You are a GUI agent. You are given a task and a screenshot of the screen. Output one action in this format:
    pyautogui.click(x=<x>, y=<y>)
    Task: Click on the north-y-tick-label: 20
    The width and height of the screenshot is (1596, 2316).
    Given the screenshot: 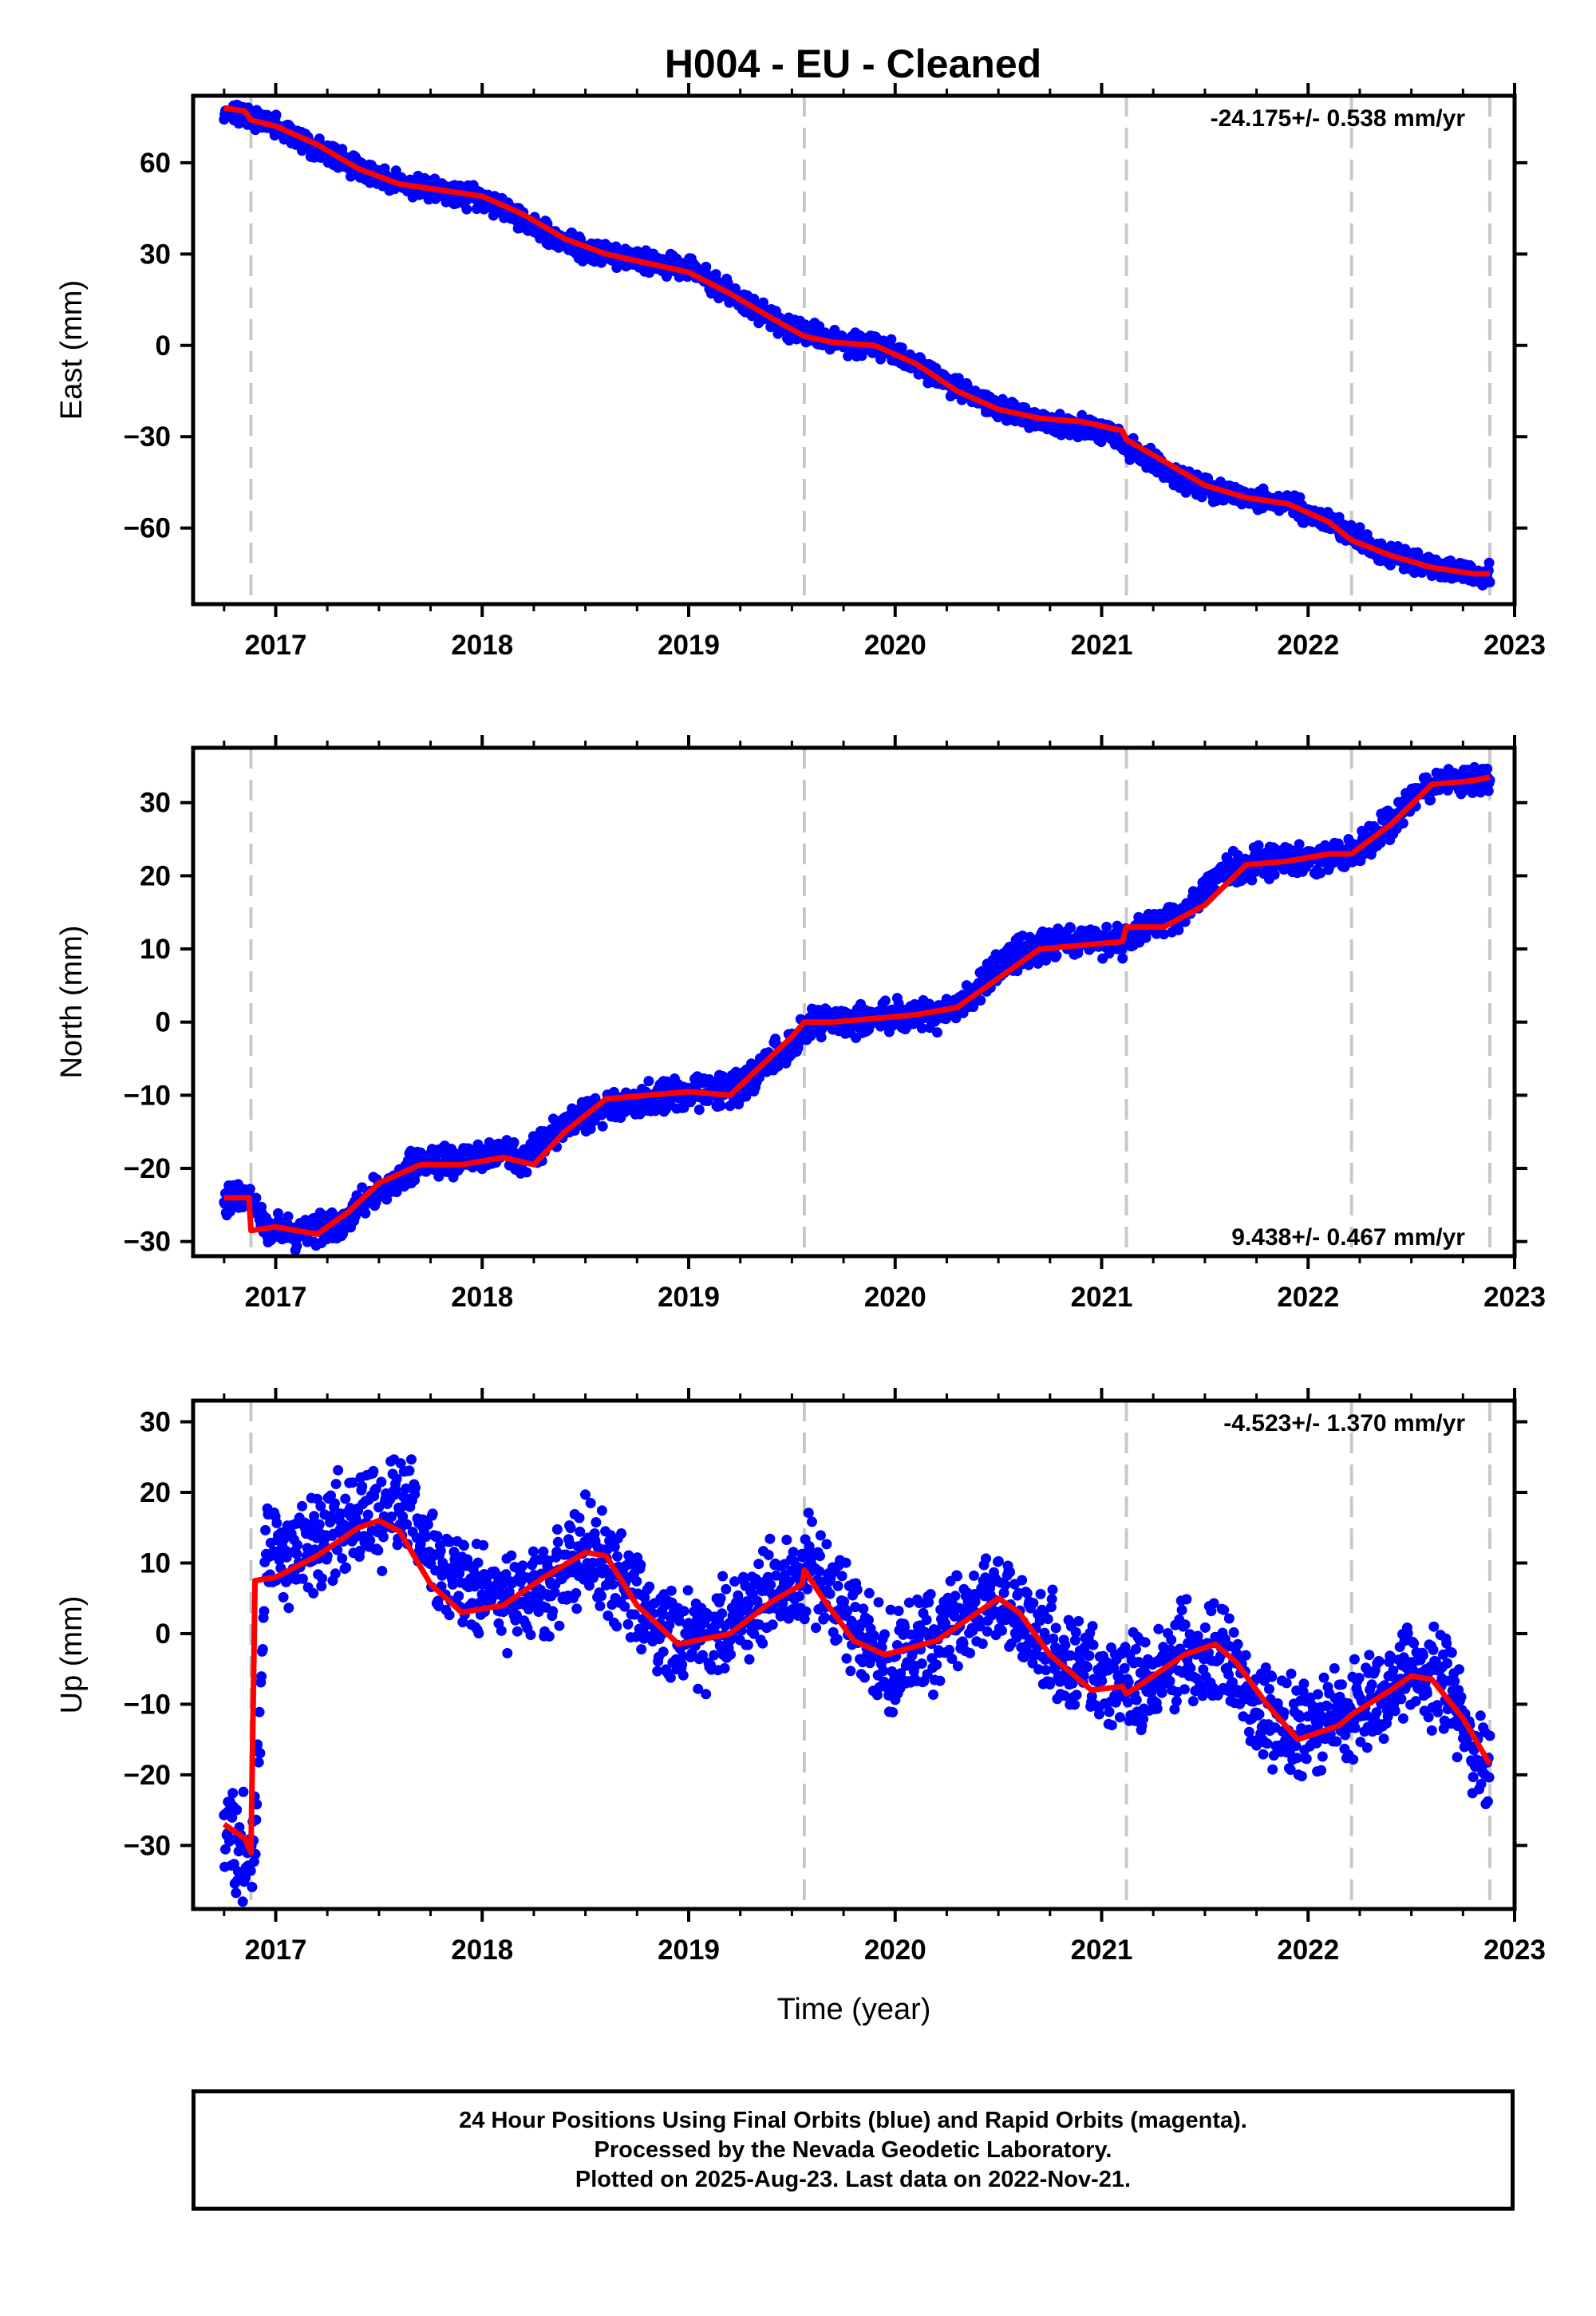 What is the action you would take?
    pyautogui.click(x=155, y=875)
    